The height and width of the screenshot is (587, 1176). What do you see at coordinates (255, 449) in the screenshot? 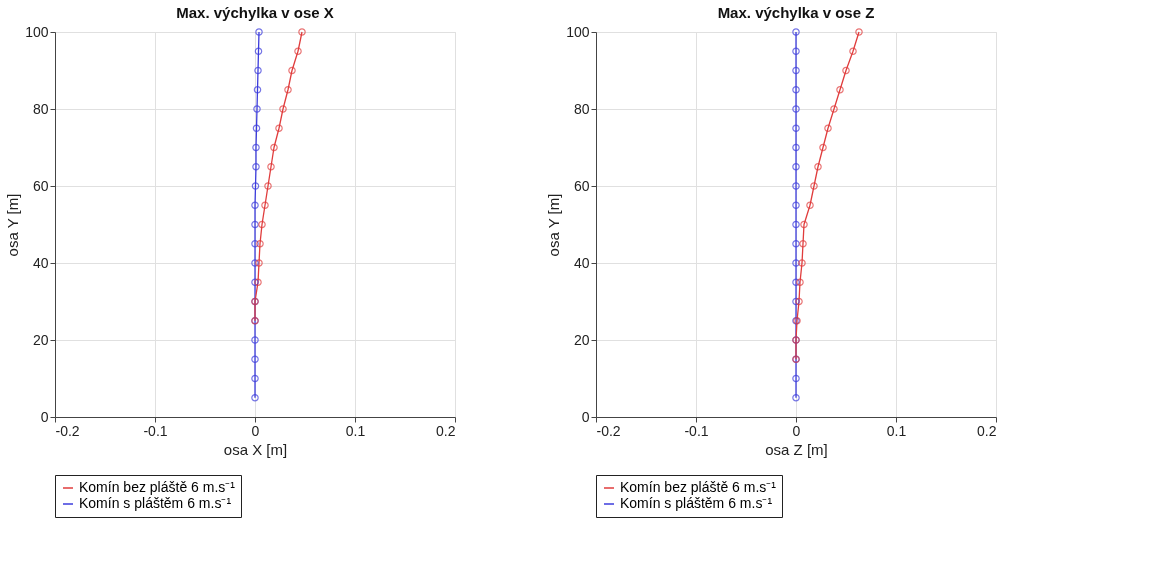
I see `x-axis-title: osa X [m]` at bounding box center [255, 449].